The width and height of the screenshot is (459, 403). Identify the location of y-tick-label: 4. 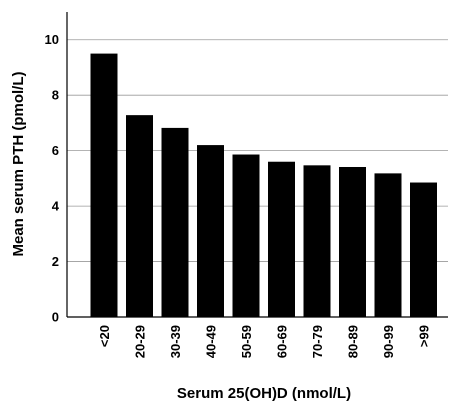
(56, 206).